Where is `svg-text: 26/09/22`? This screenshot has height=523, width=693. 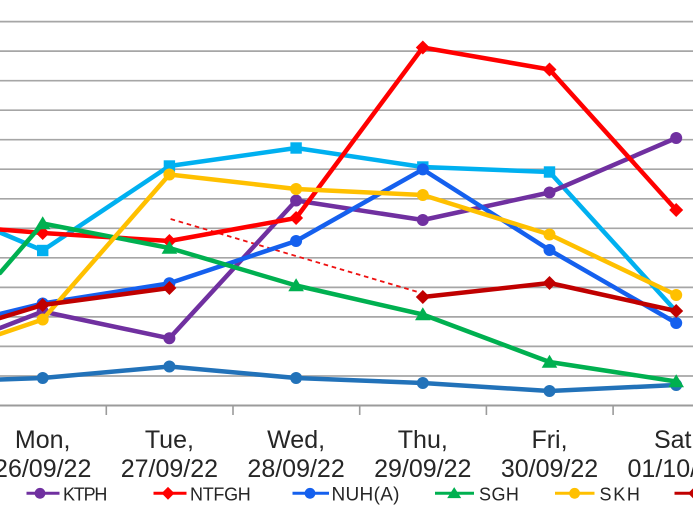 svg-text: 26/09/22 is located at coordinates (45, 469).